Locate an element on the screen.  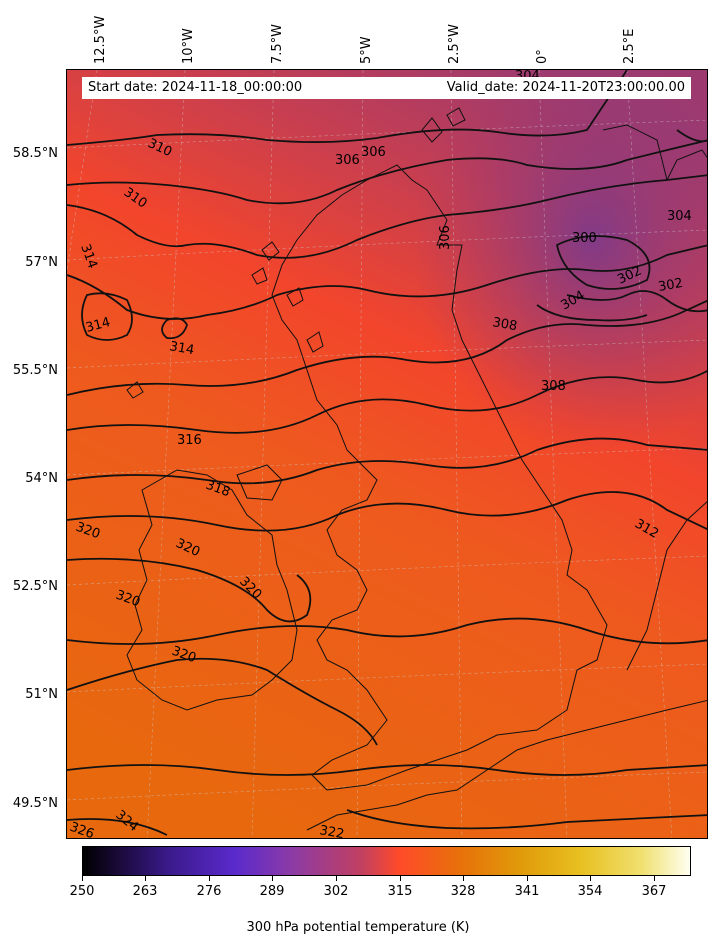
colorbar is located at coordinates (386, 861).